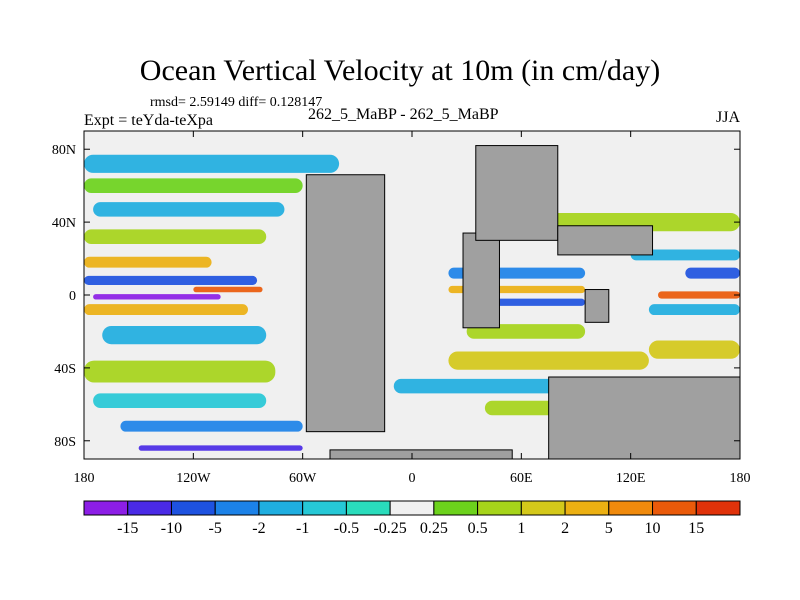 The width and height of the screenshot is (800, 600). Describe the element at coordinates (302, 528) in the screenshot. I see `colorbar-label: -1` at that location.